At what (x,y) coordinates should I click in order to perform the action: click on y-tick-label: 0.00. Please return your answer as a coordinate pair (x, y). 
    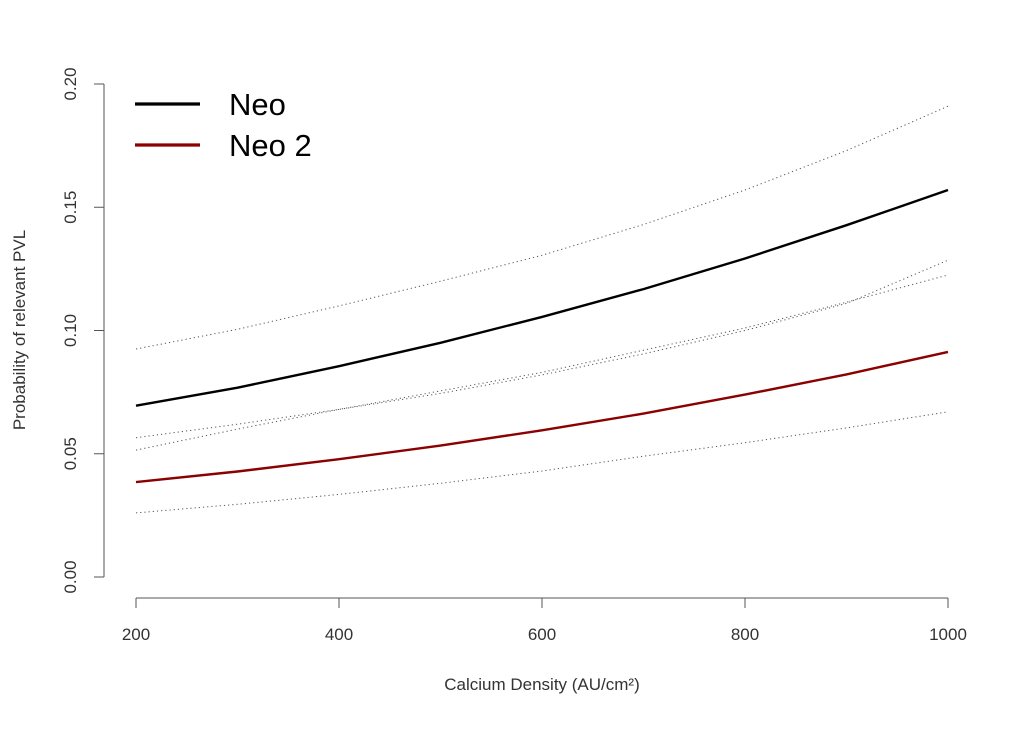
    Looking at the image, I should click on (70, 576).